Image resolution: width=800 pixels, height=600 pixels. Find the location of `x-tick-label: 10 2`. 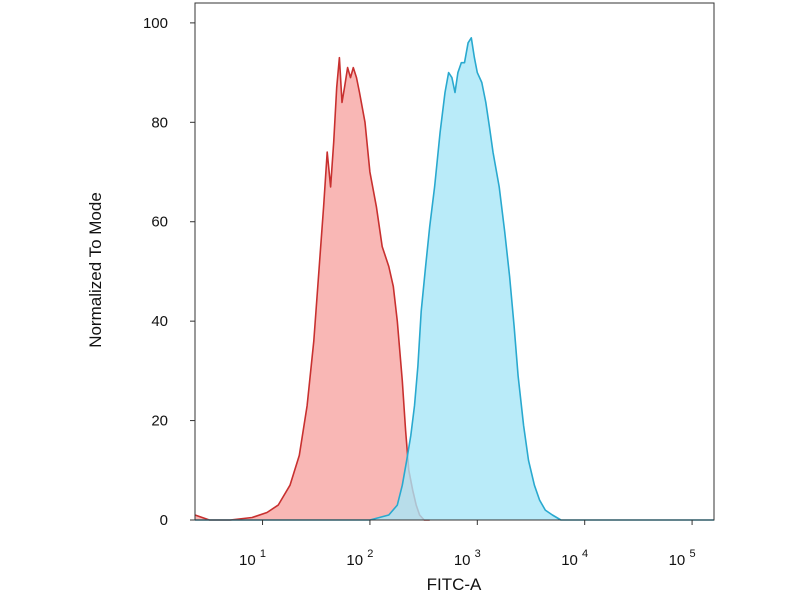

x-tick-label: 10 2 is located at coordinates (359, 558).